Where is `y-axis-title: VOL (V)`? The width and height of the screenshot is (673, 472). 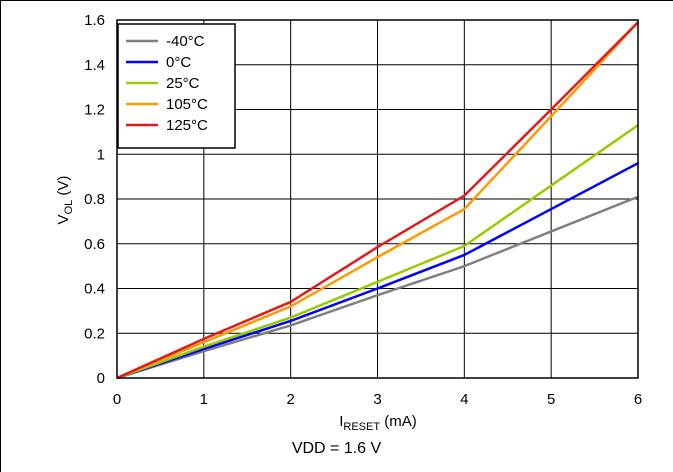 y-axis-title: VOL (V) is located at coordinates (65, 200).